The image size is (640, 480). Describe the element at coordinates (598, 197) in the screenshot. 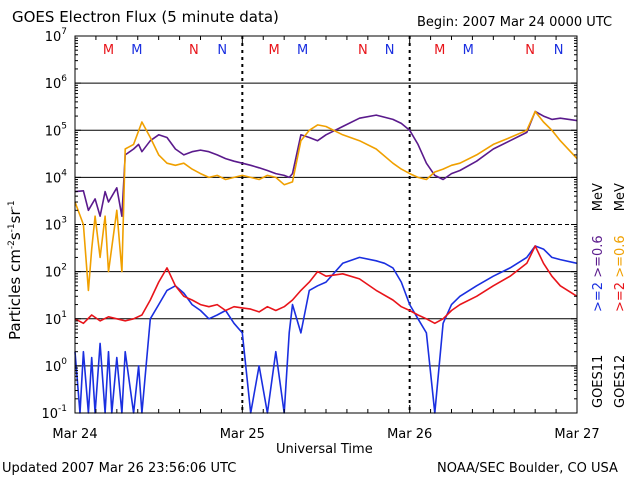

I see `legend-mev-lo: MeV` at that location.